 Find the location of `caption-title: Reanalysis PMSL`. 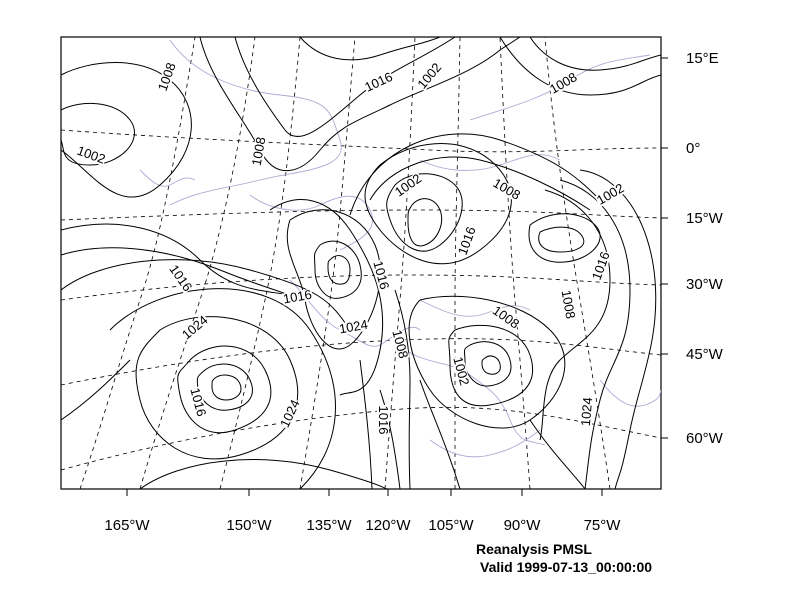

caption-title: Reanalysis PMSL is located at coordinates (534, 549).